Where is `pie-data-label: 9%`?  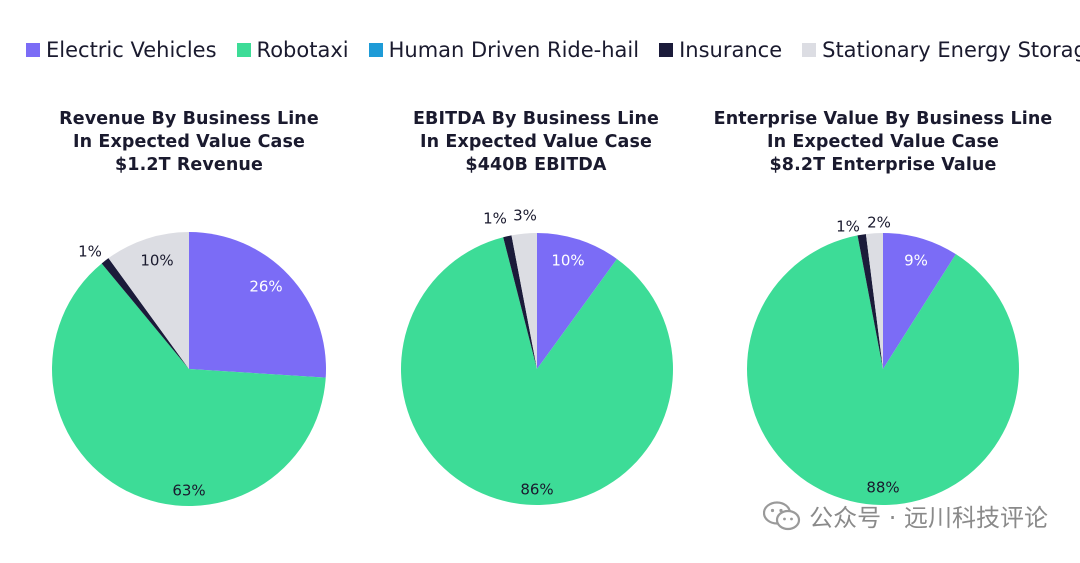 pie-data-label: 9% is located at coordinates (916, 261).